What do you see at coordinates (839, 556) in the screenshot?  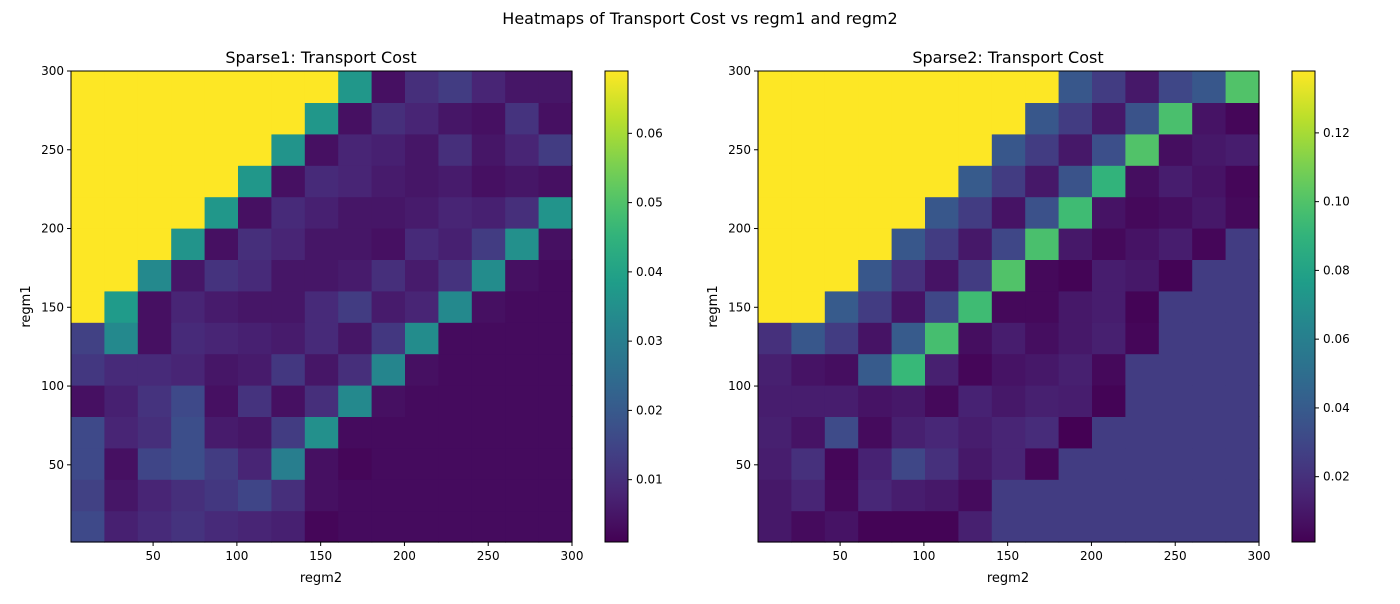 I see `x-tick-label: 50` at bounding box center [839, 556].